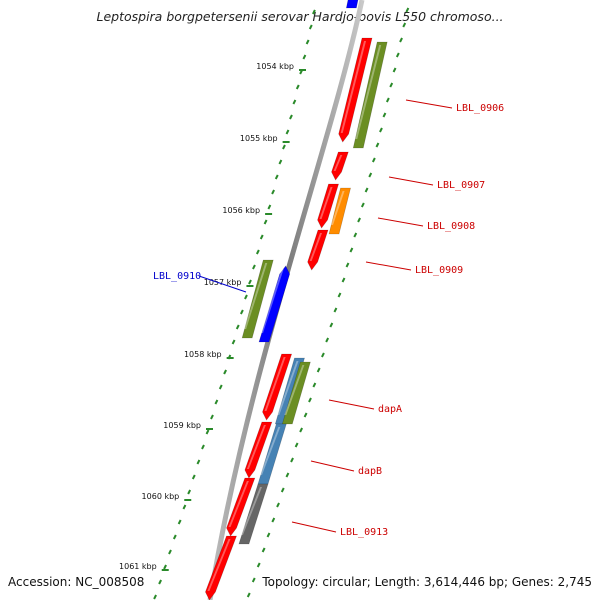 Image resolution: width=600 pixels, height=600 pixels. I want to click on gene-label-lbl_0908: LBL_0908, so click(451, 226).